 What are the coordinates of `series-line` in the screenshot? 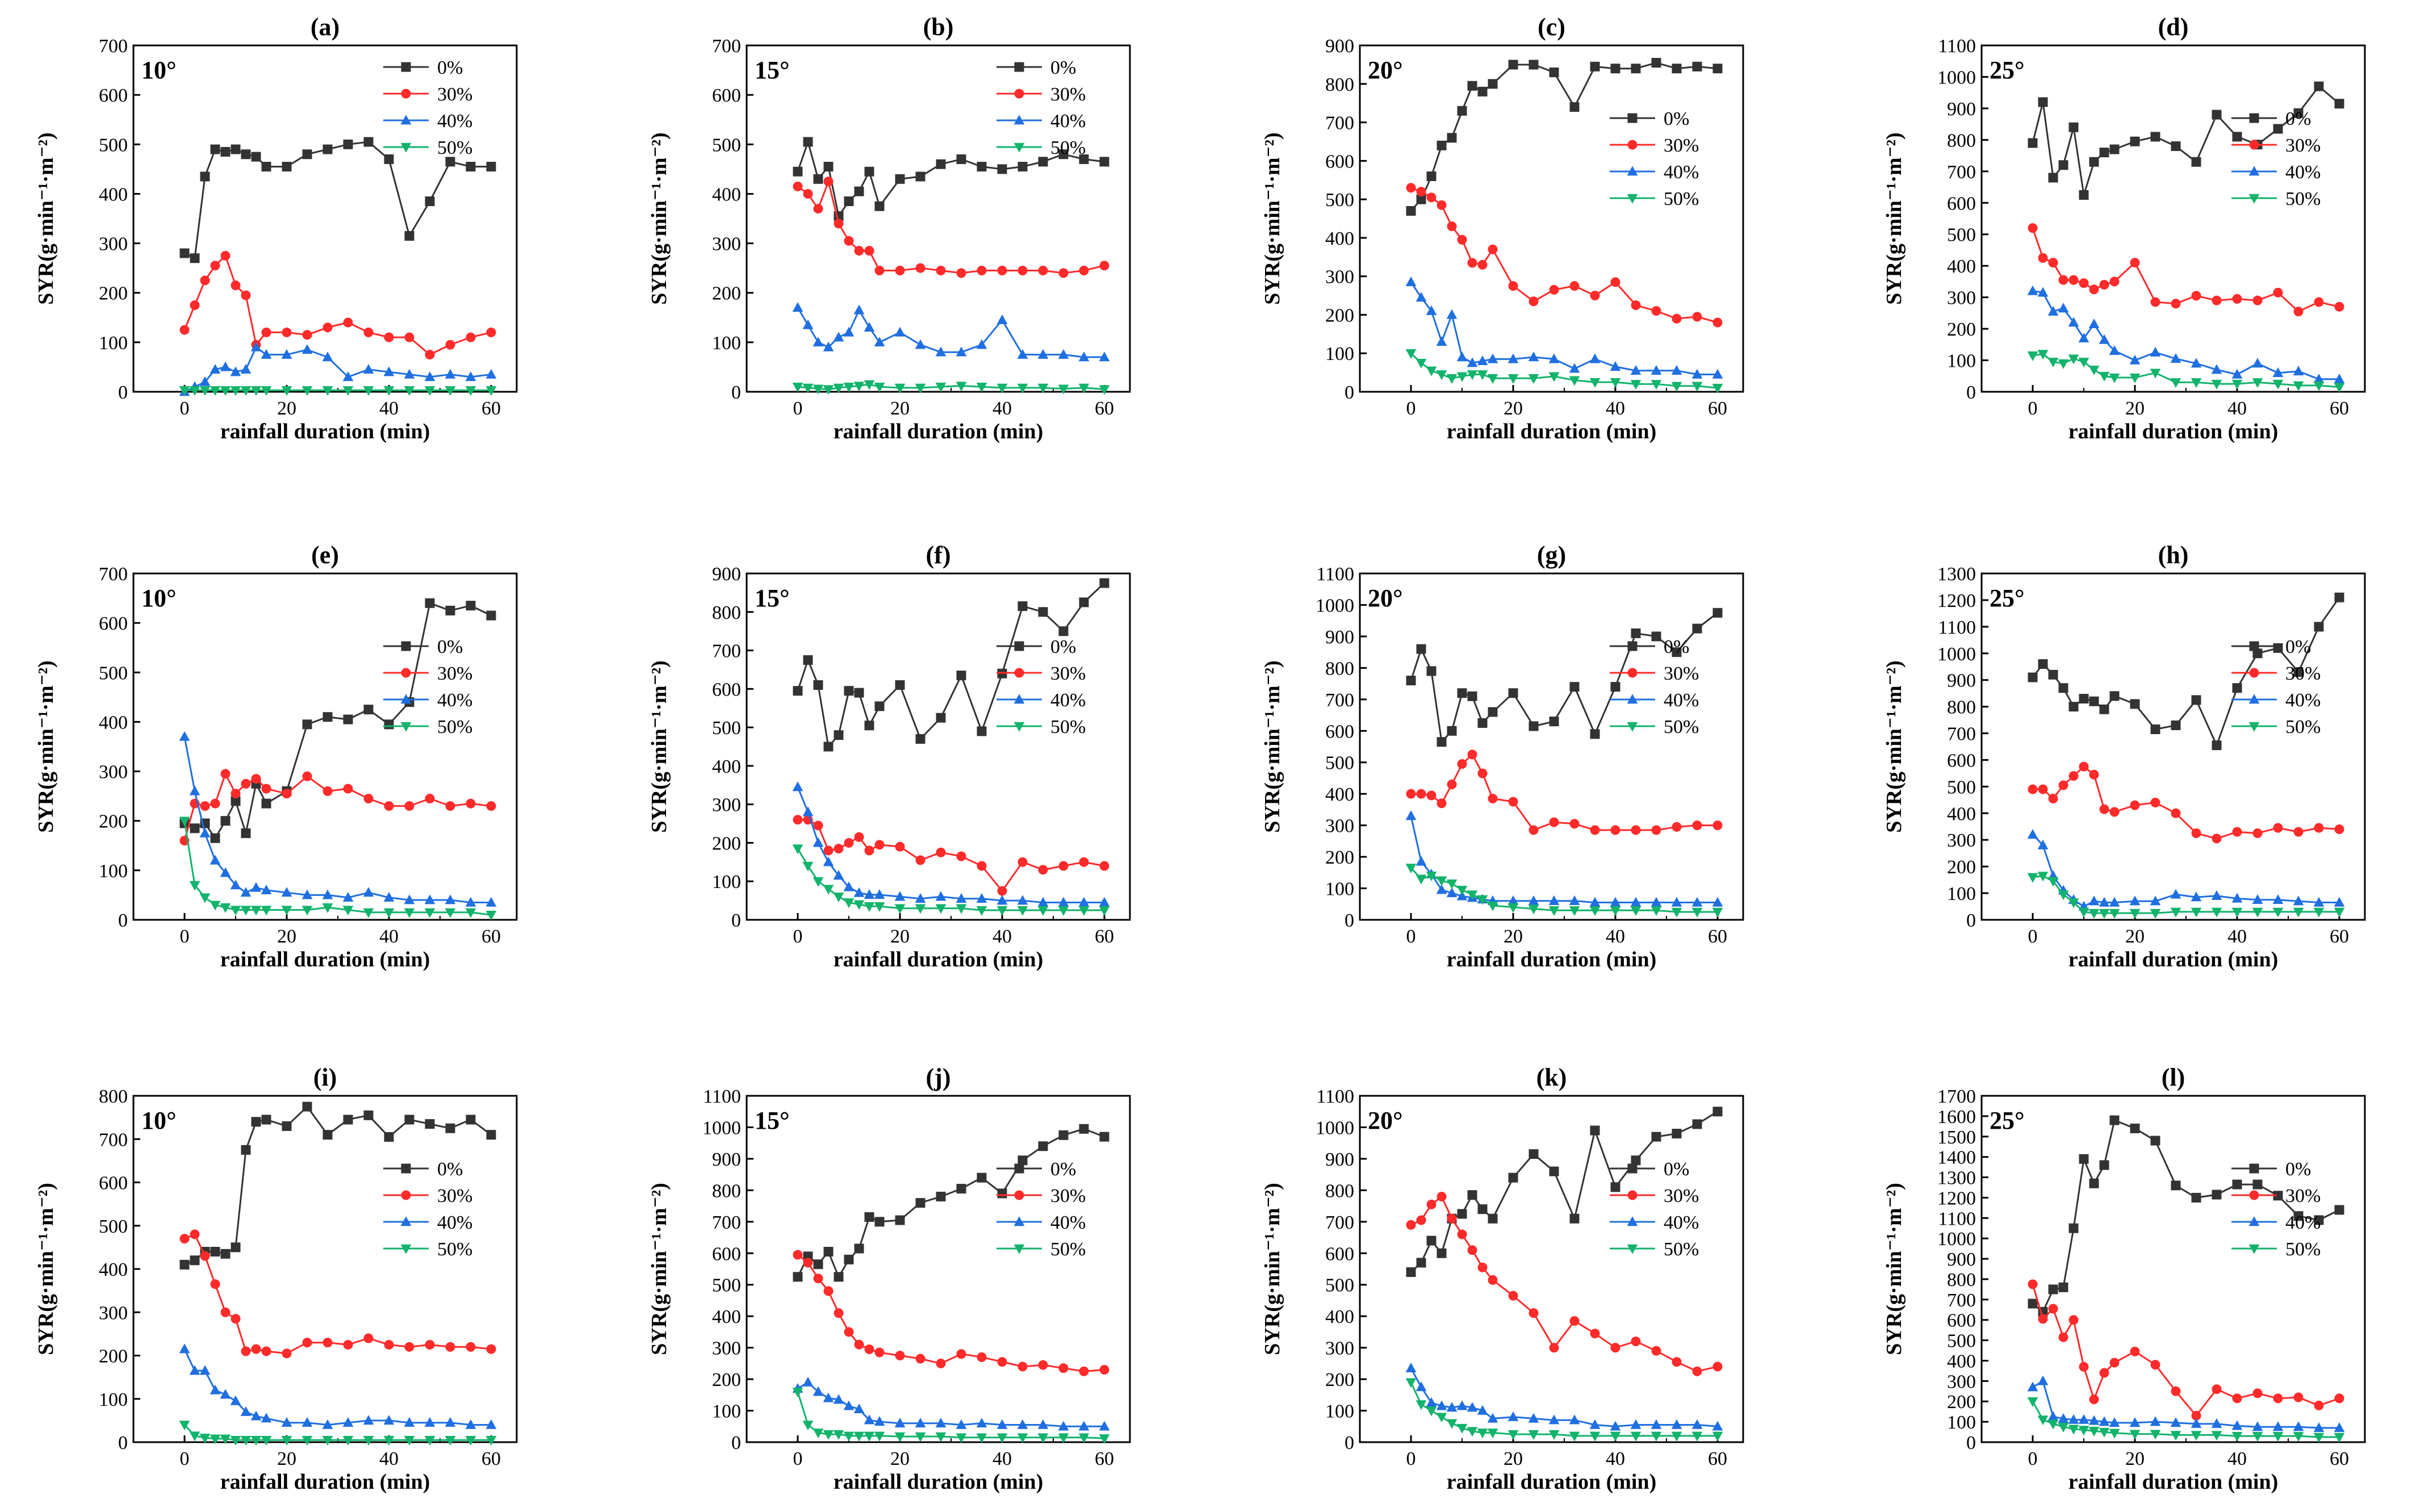 It's located at (337, 819).